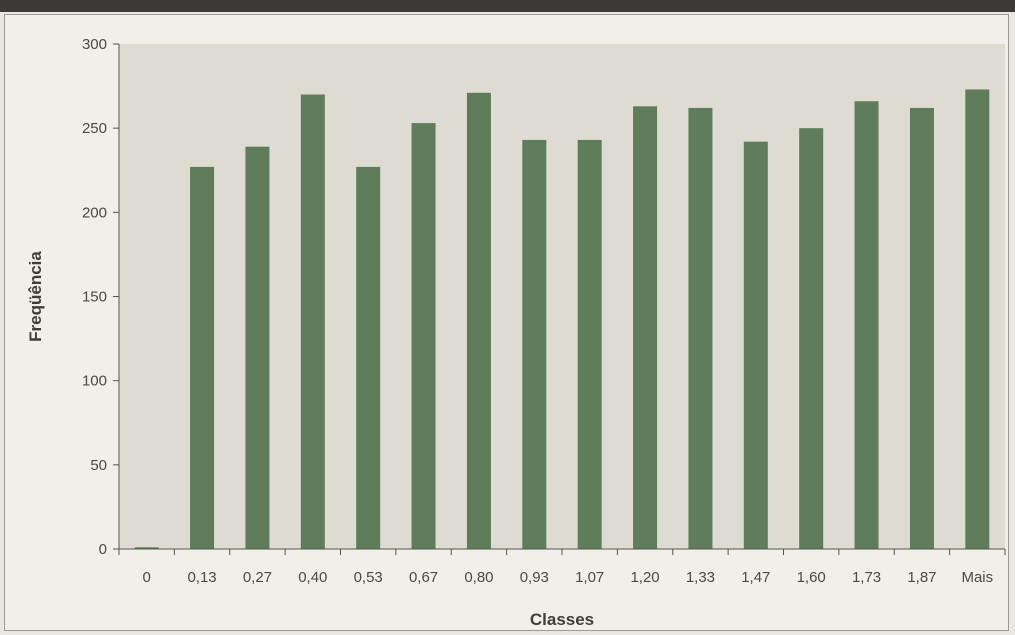 The image size is (1015, 635). I want to click on x-tick-label-15: Mais, so click(977, 577).